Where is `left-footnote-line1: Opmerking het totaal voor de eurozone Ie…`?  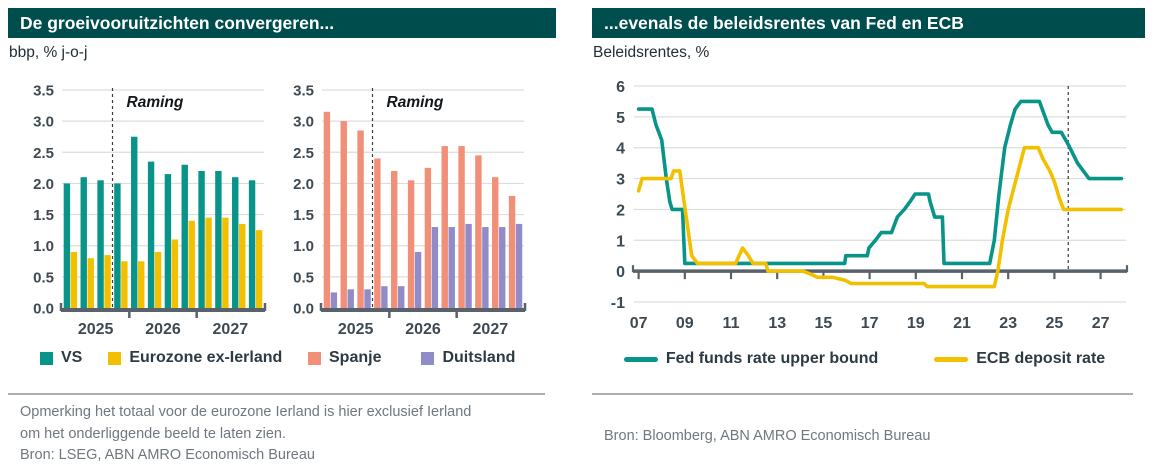 left-footnote-line1: Opmerking het totaal voor de eurozone Ie… is located at coordinates (246, 412).